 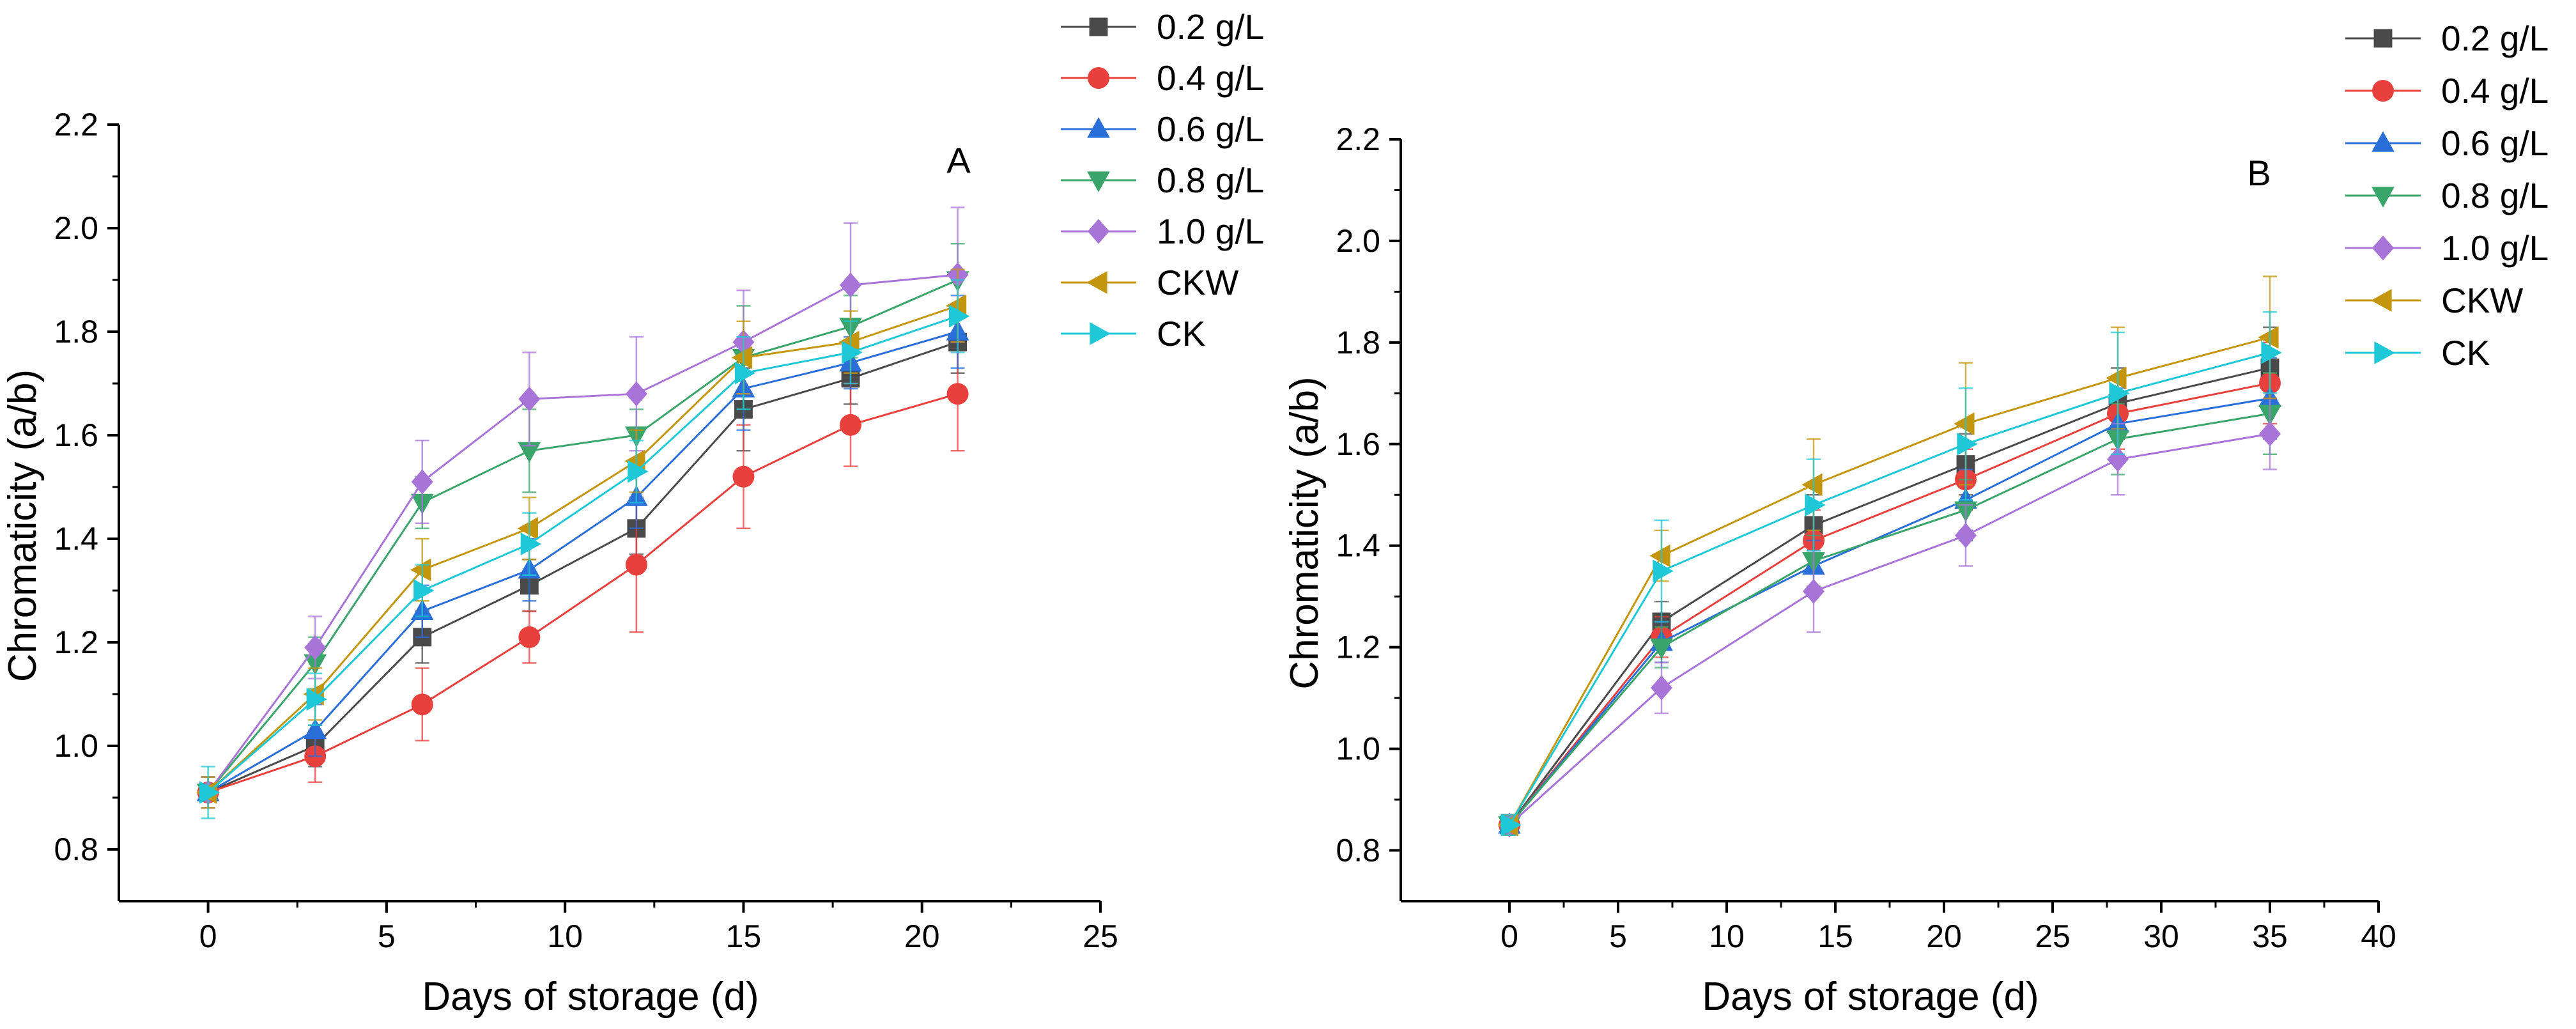 I want to click on y-tick-label: 2.0, so click(x=76, y=228).